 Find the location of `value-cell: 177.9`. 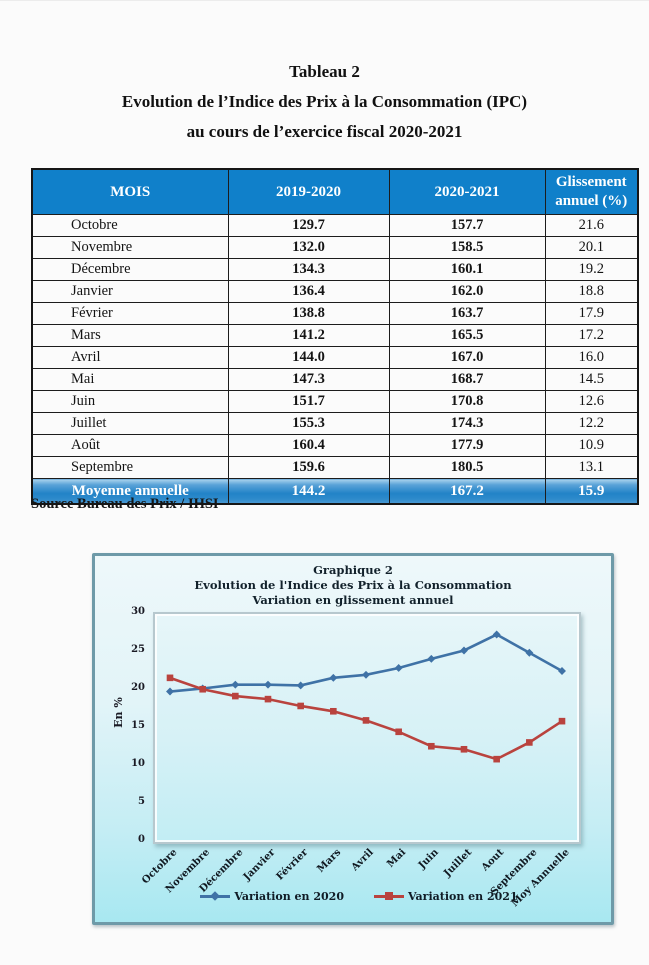

value-cell: 177.9 is located at coordinates (467, 445).